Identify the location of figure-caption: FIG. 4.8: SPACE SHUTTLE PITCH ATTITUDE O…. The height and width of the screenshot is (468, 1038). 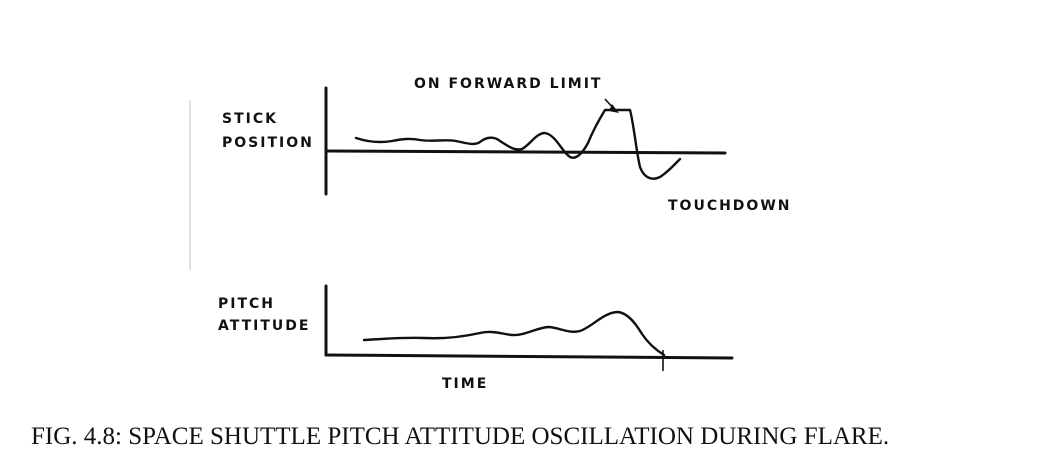
(460, 436).